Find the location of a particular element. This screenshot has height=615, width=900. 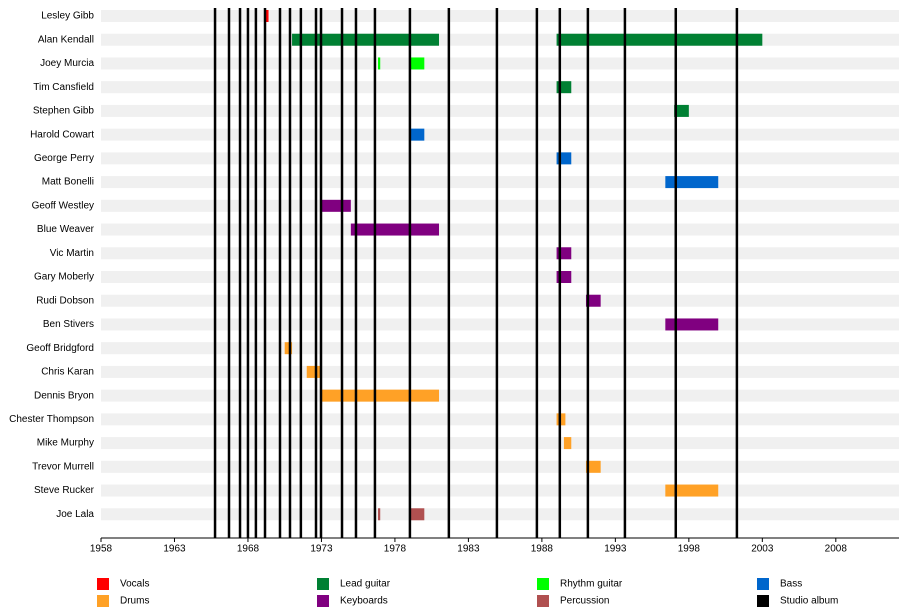

x-tick-label: 2003 is located at coordinates (762, 549).